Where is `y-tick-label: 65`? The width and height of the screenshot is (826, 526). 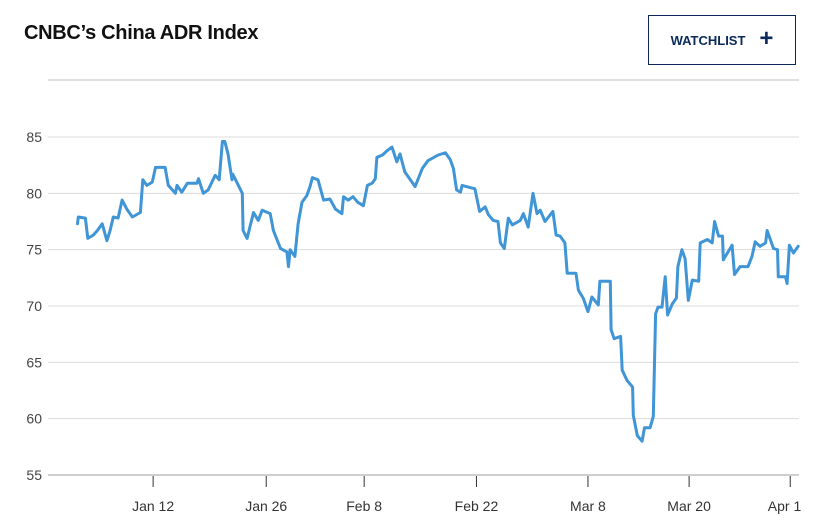 y-tick-label: 65 is located at coordinates (34, 362).